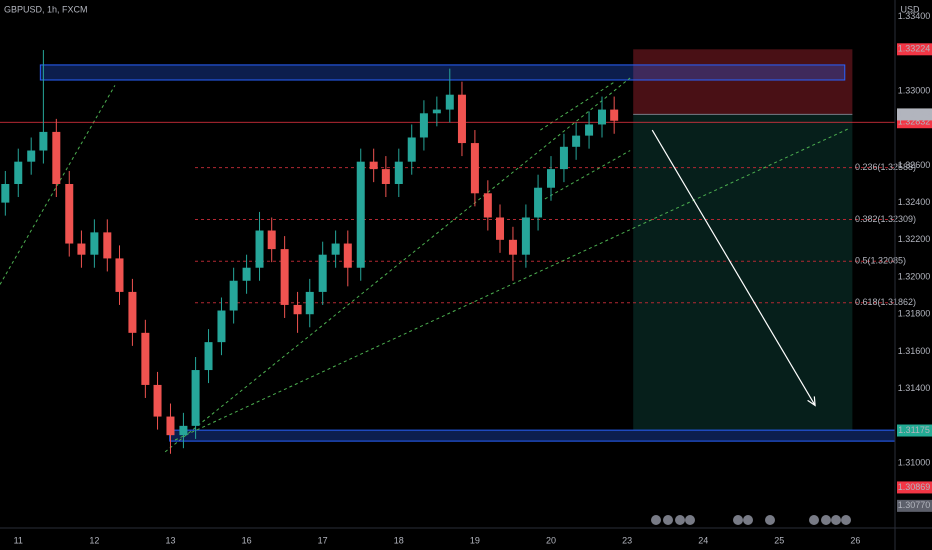 The image size is (932, 550). Describe the element at coordinates (733, 267) in the screenshot. I see `arrow` at that location.